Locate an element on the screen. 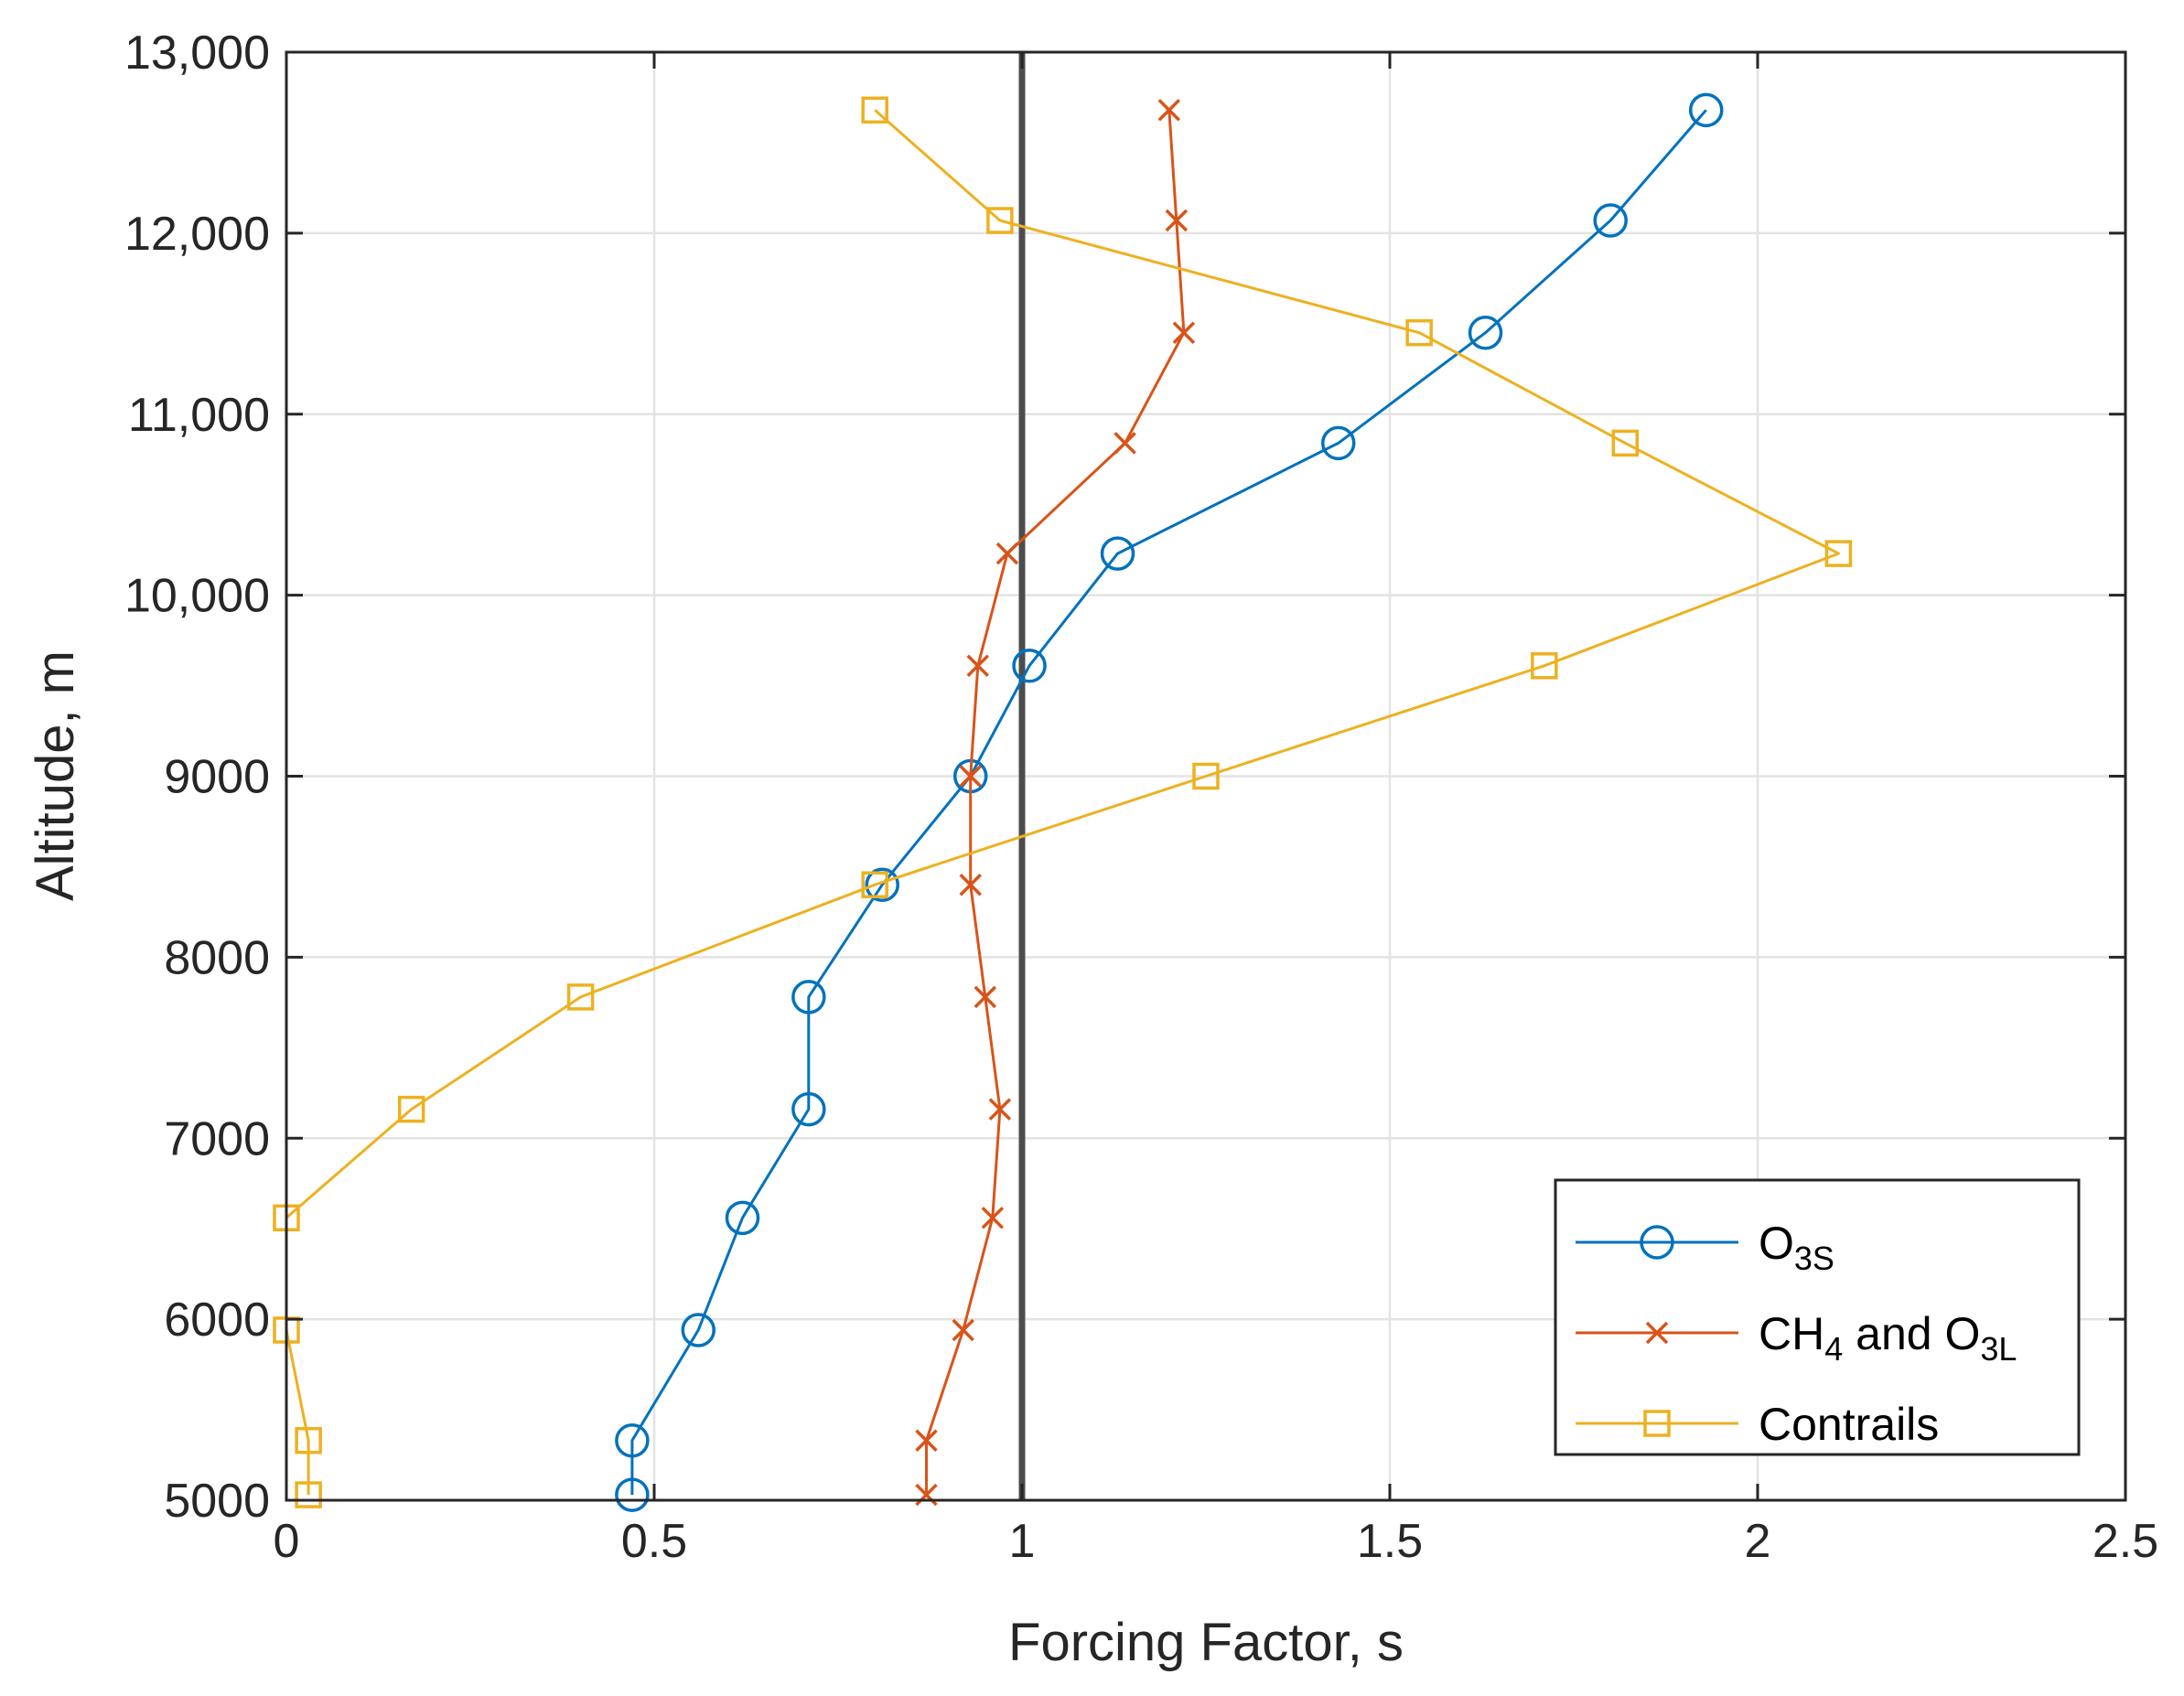 This screenshot has width=2184, height=1696. legend-subscript: 4 is located at coordinates (1833, 1349).